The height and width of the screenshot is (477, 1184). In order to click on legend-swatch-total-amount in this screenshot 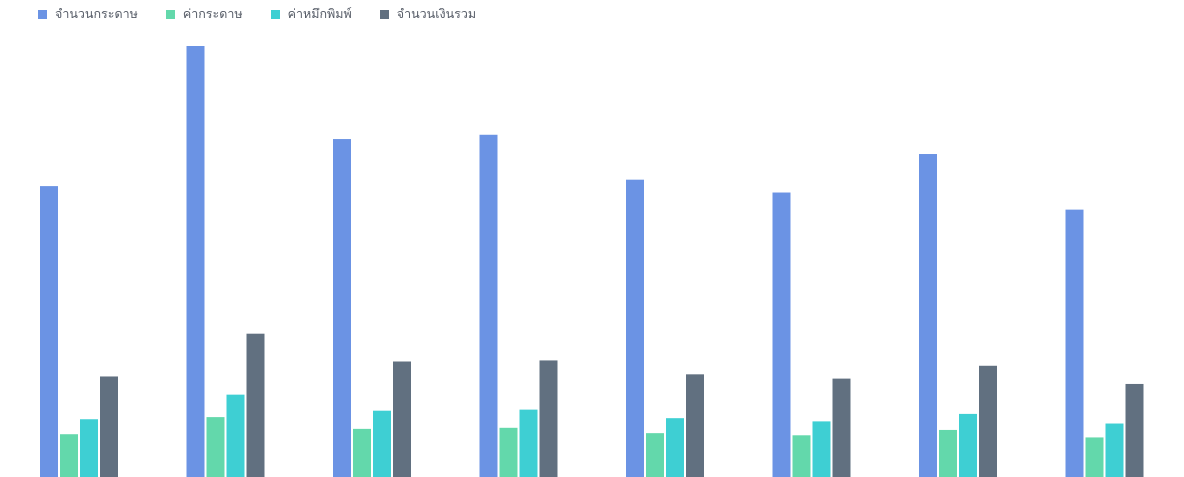, I will do `click(384, 14)`.